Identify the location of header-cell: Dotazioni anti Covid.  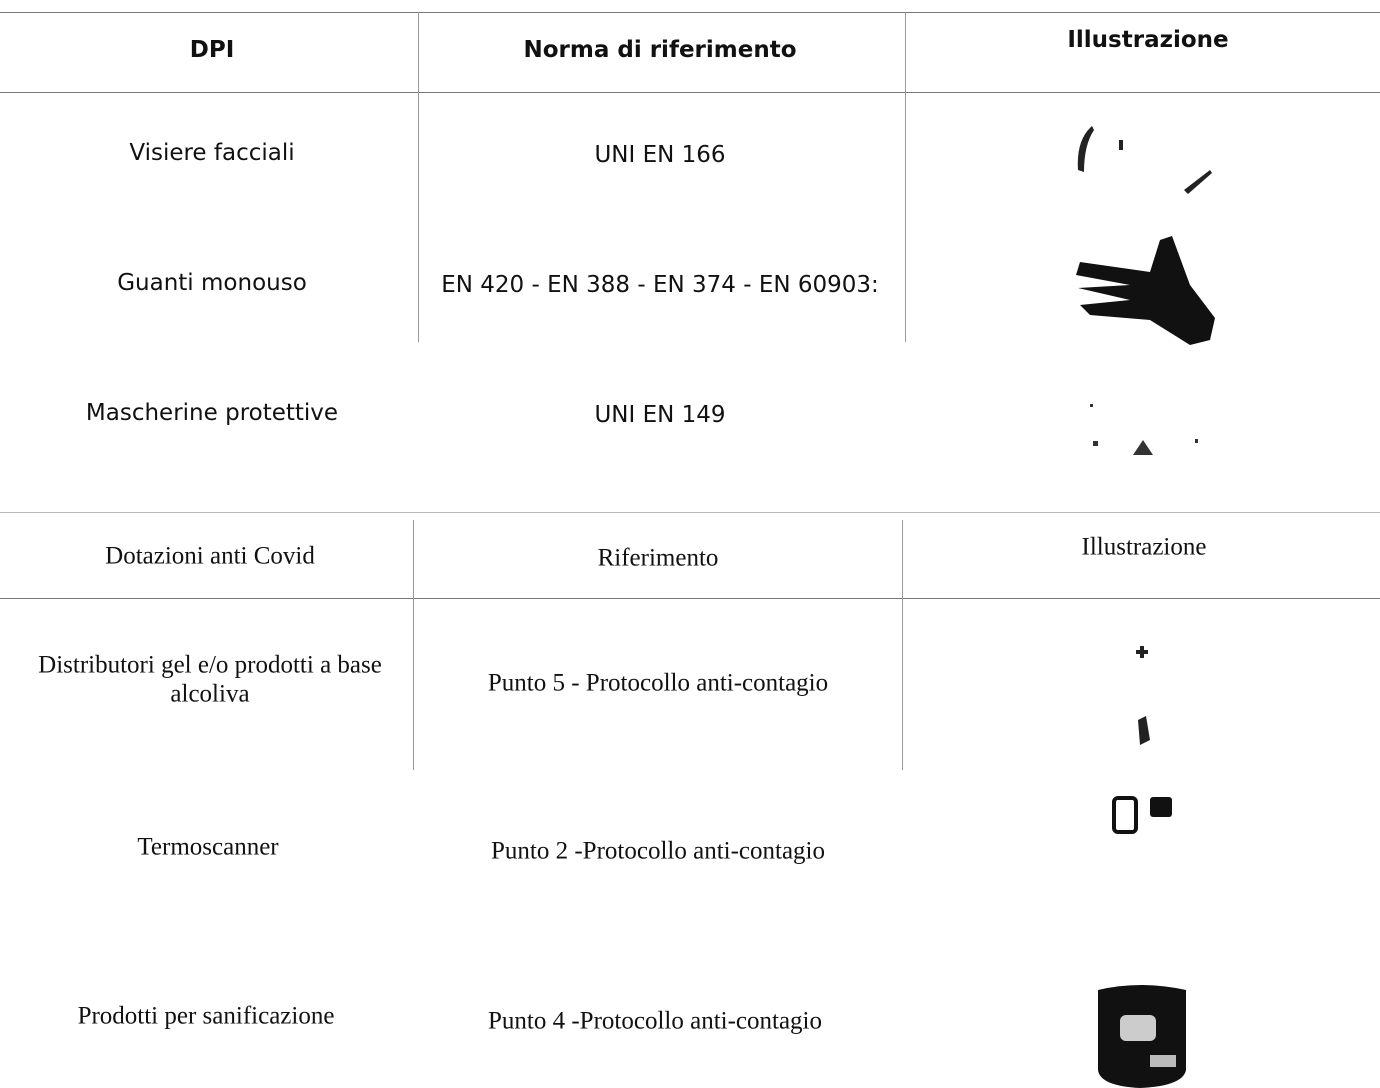
(210, 556).